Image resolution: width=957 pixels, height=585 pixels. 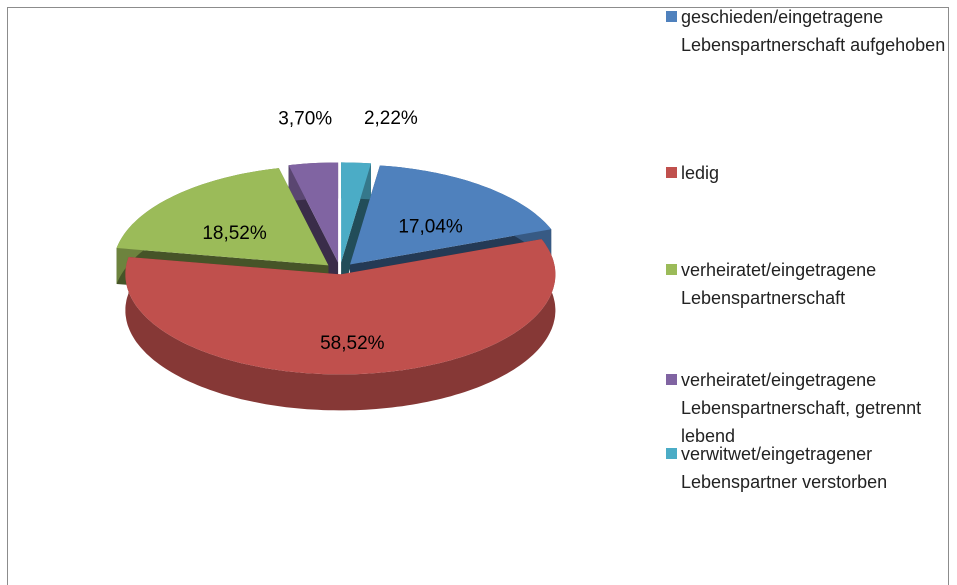 What do you see at coordinates (430, 227) in the screenshot?
I see `data-label: 17,04%` at bounding box center [430, 227].